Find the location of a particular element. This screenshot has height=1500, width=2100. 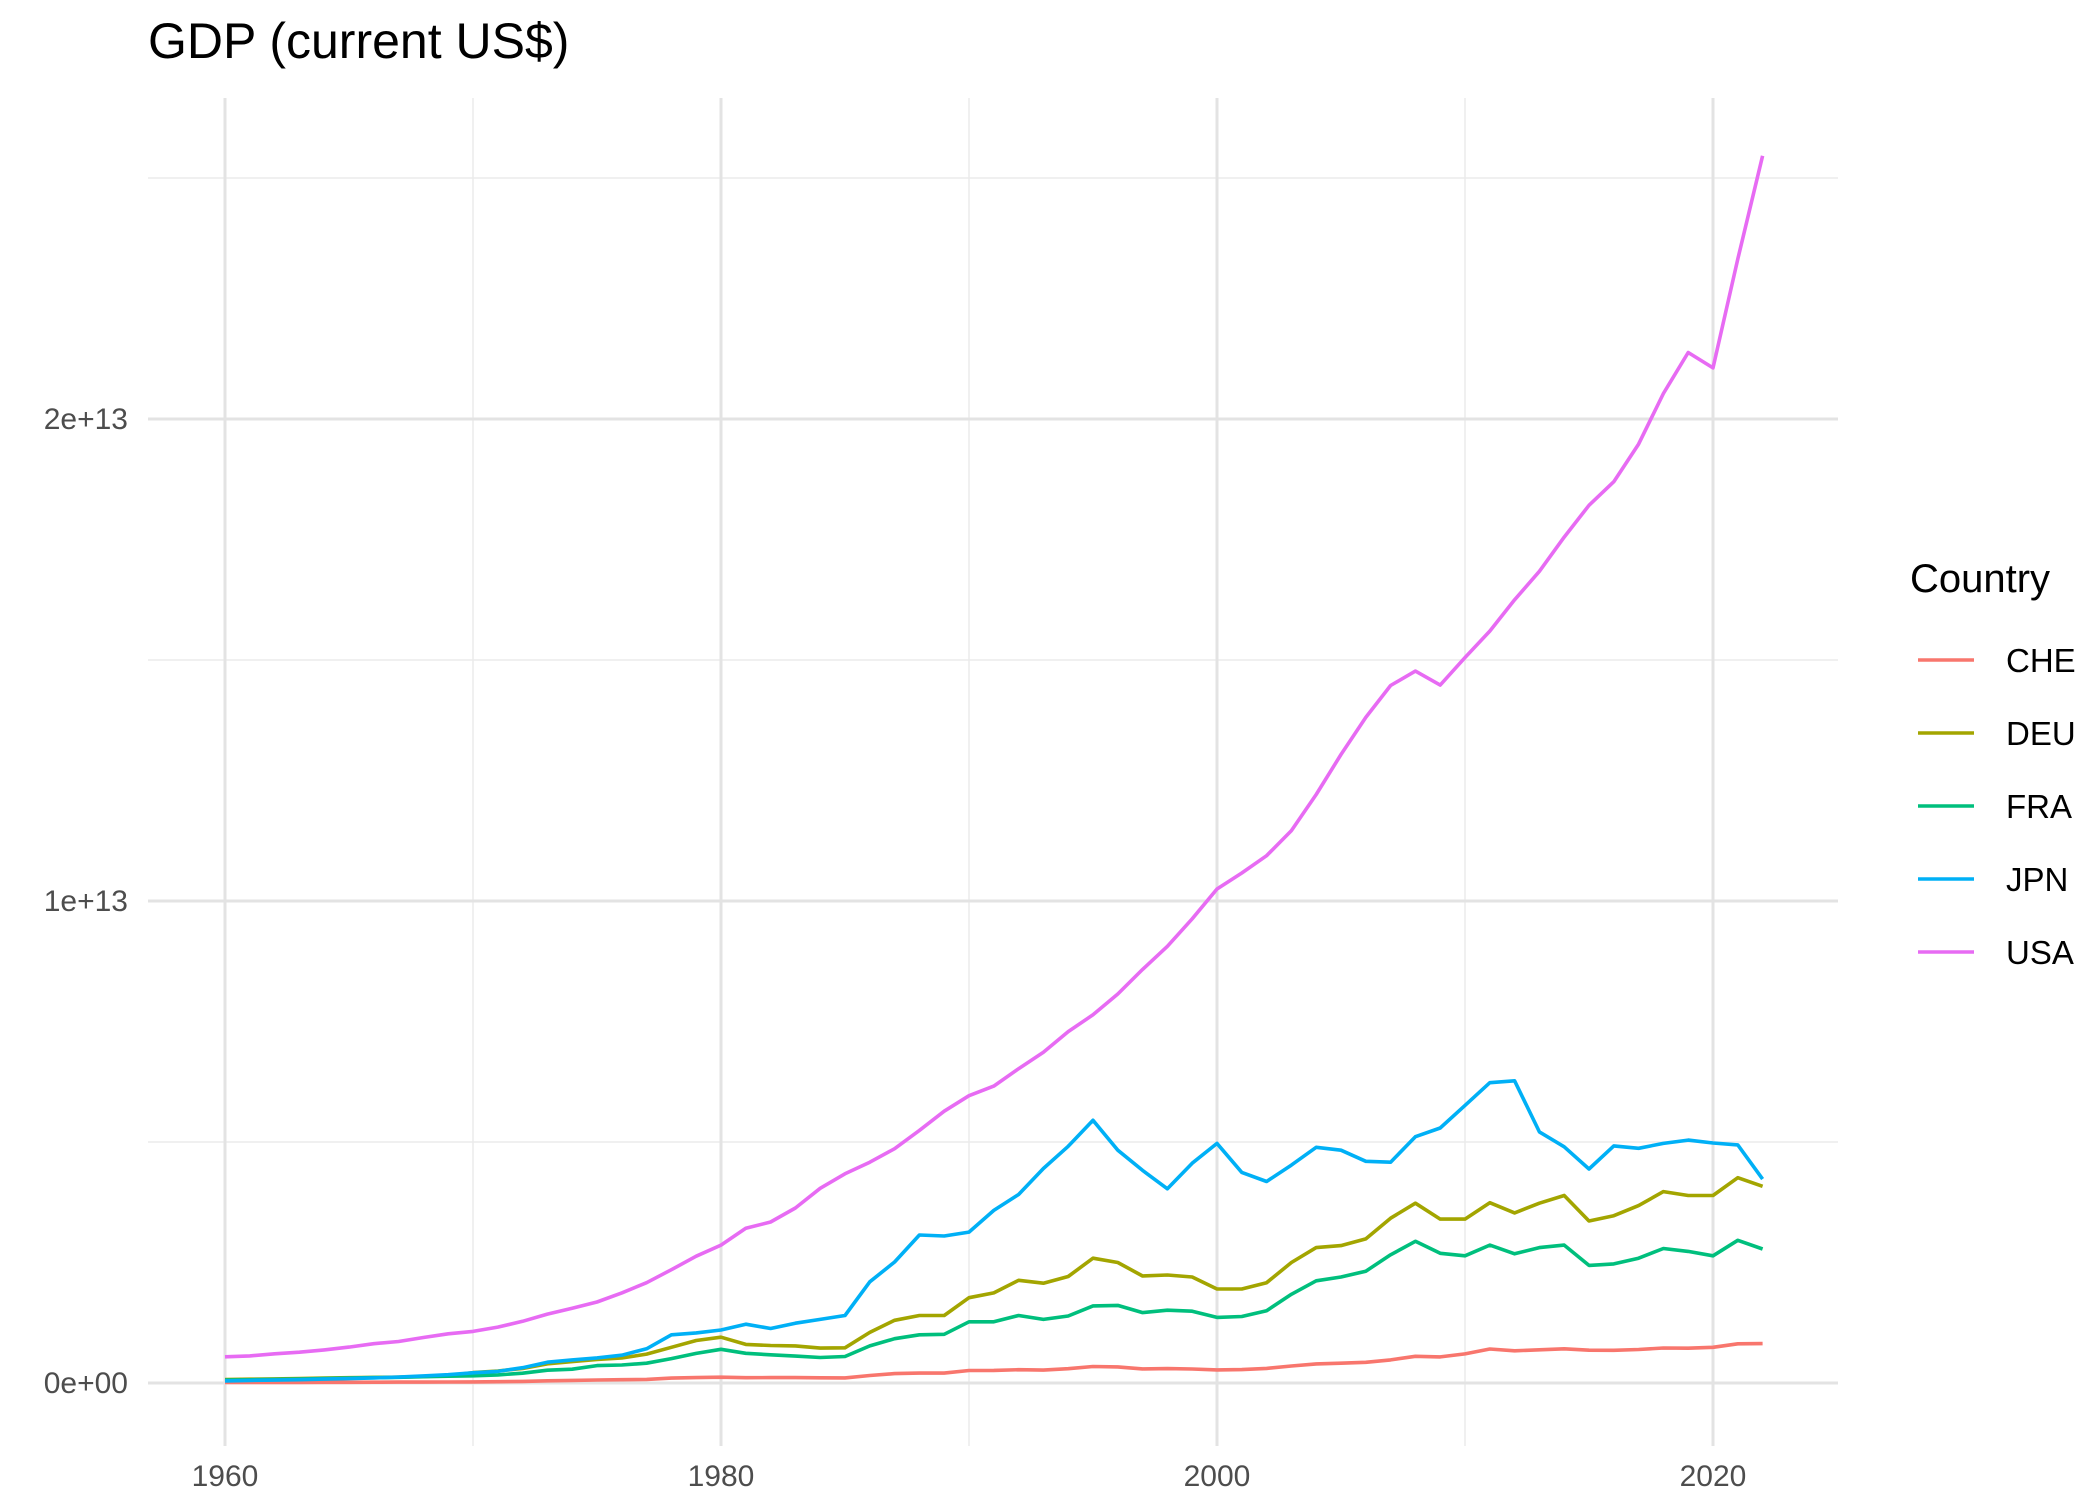

series-line-che is located at coordinates (994, 1363).